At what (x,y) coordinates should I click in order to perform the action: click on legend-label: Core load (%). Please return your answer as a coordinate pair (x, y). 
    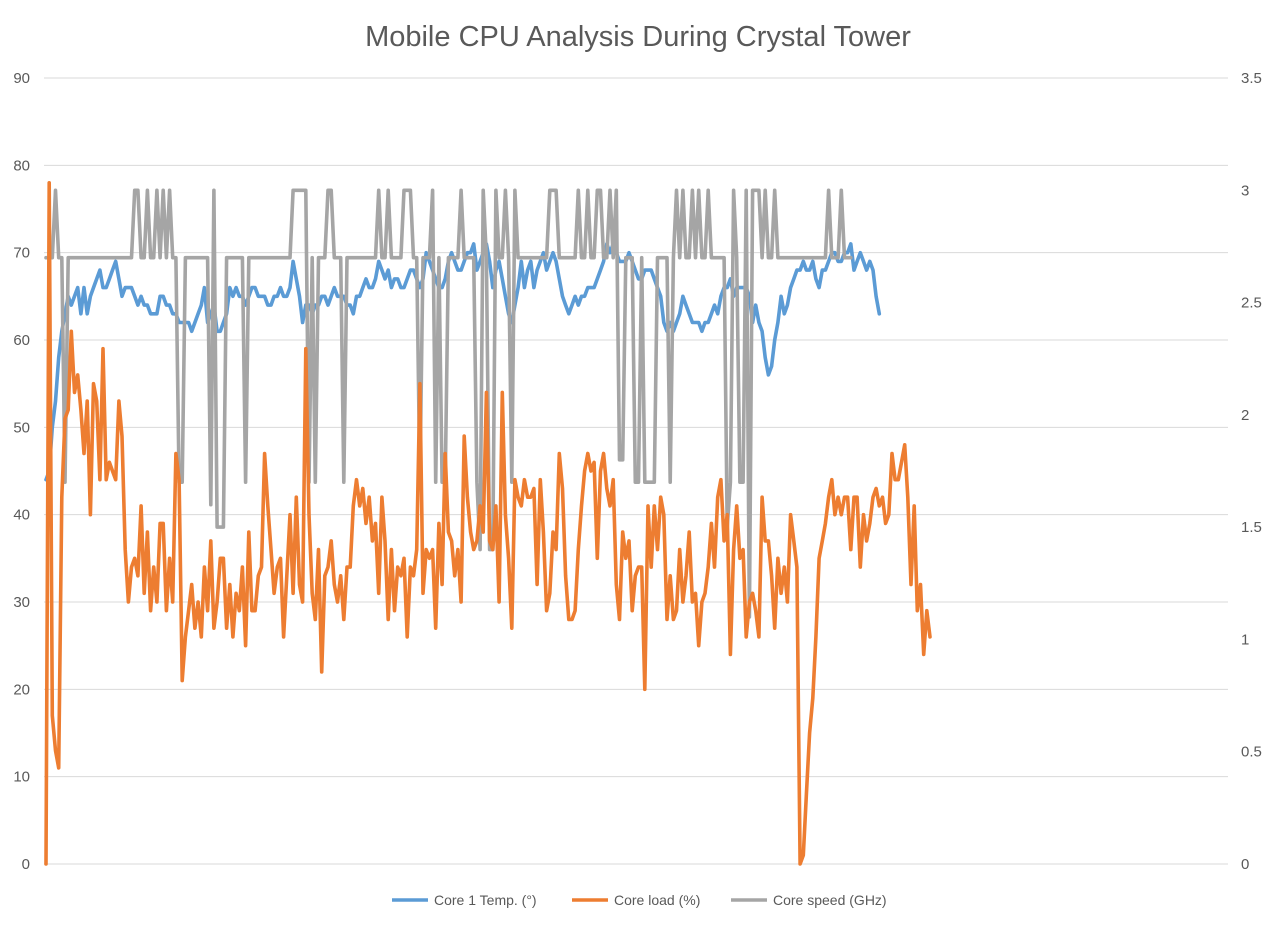
    Looking at the image, I should click on (657, 900).